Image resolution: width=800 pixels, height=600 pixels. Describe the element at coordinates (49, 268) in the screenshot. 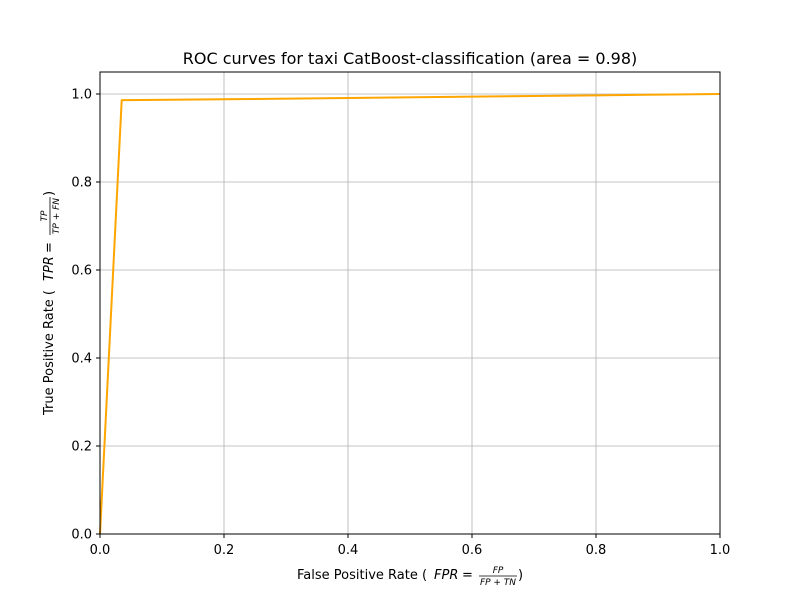

I see `y-axis-label-lhs: TPR` at that location.